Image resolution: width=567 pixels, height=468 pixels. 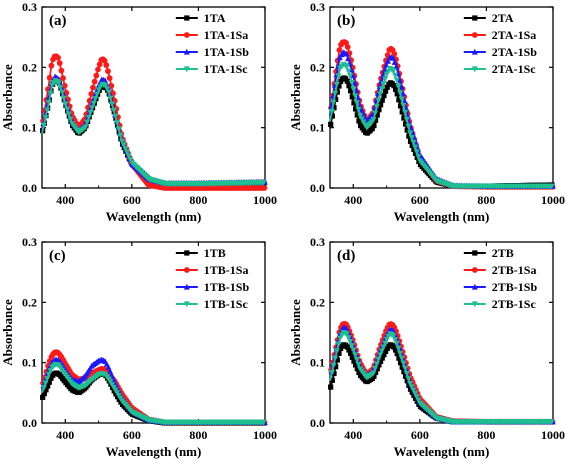 I want to click on series-1TA, so click(x=153, y=132).